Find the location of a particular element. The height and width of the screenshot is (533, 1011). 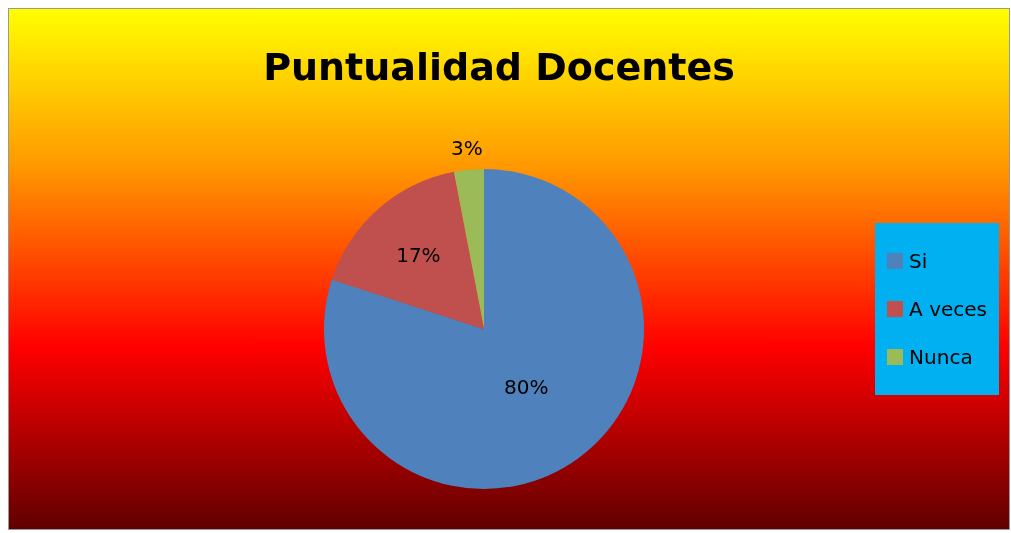

data-label: 80% is located at coordinates (526, 387).